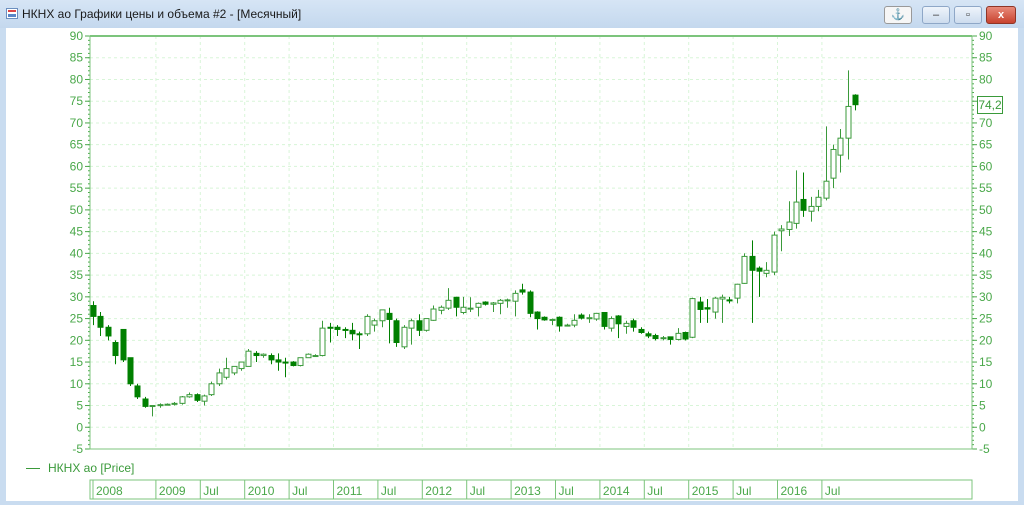 The image size is (1024, 505). I want to click on close-button: x, so click(1001, 15).